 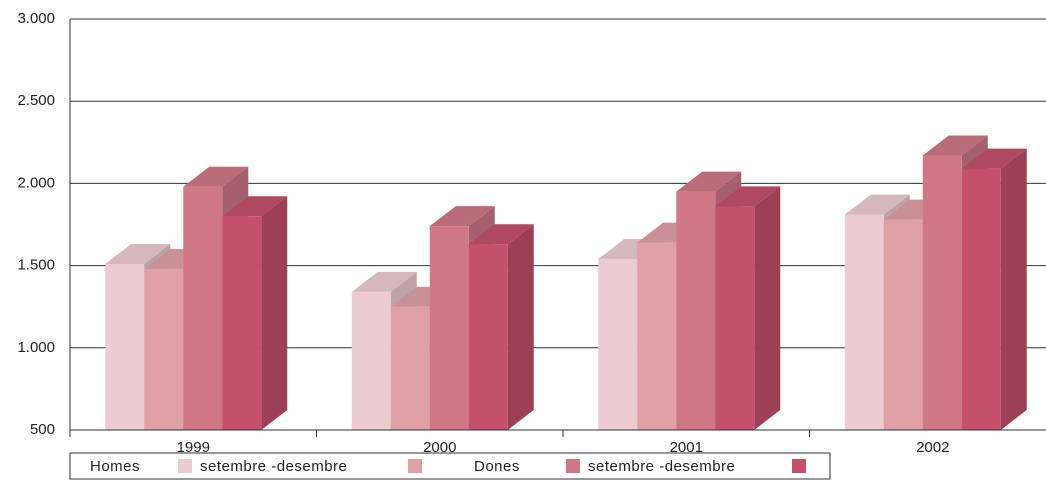 What do you see at coordinates (36, 182) in the screenshot?
I see `y-tick-label: 2.000` at bounding box center [36, 182].